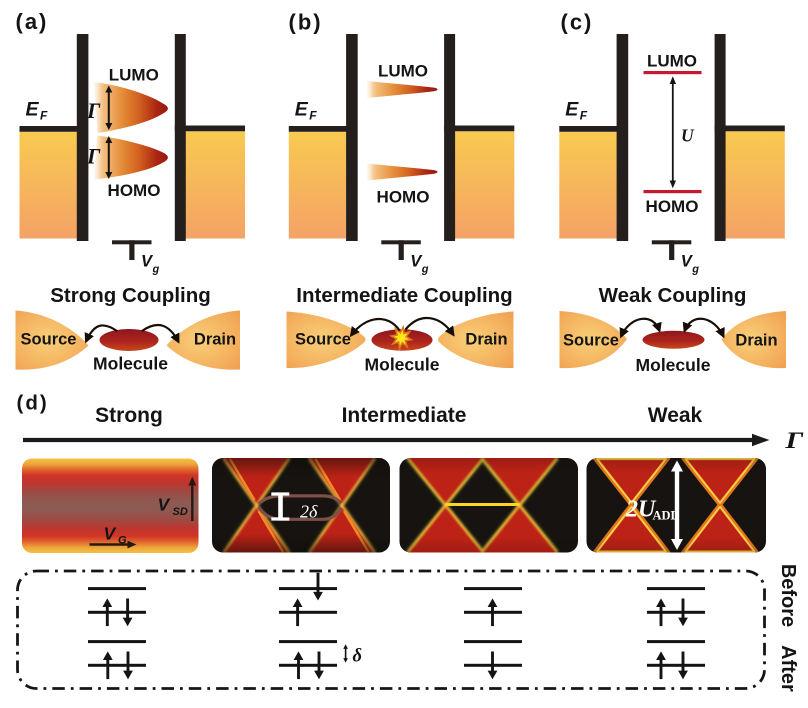 The image size is (808, 708). I want to click on svg-text: (c), so click(577, 22).